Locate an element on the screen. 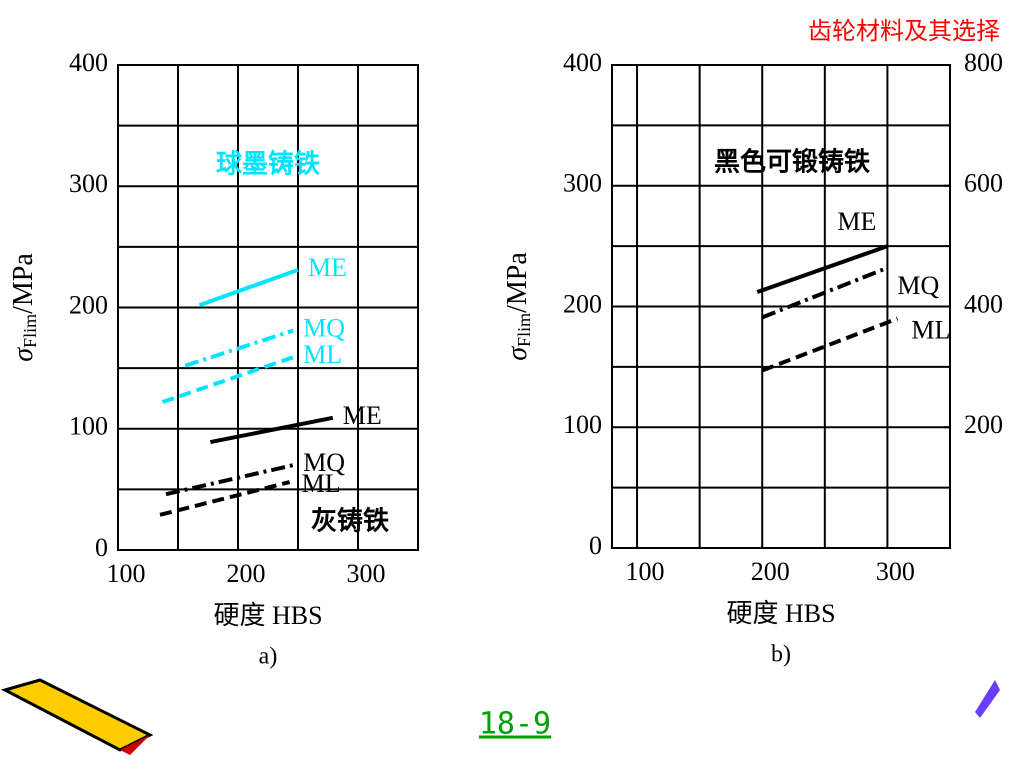 The height and width of the screenshot is (773, 1024). y2-tick-label: 800 is located at coordinates (983, 62).